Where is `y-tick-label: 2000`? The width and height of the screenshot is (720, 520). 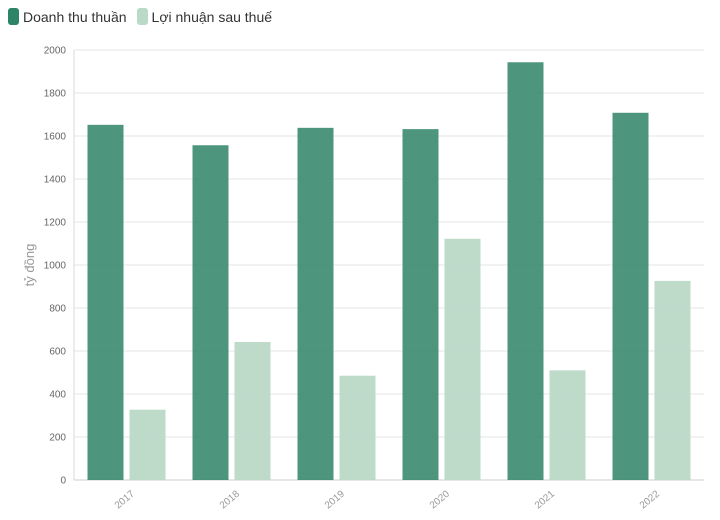
y-tick-label: 2000 is located at coordinates (55, 51).